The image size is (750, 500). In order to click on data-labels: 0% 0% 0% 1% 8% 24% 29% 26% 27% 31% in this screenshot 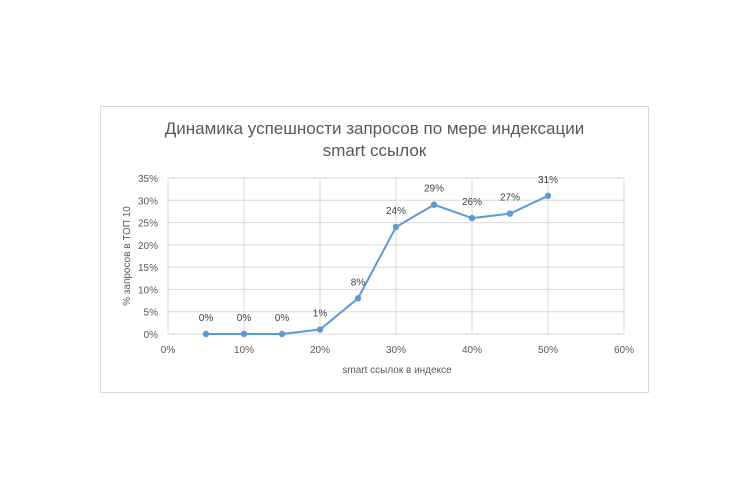, I will do `click(378, 249)`.